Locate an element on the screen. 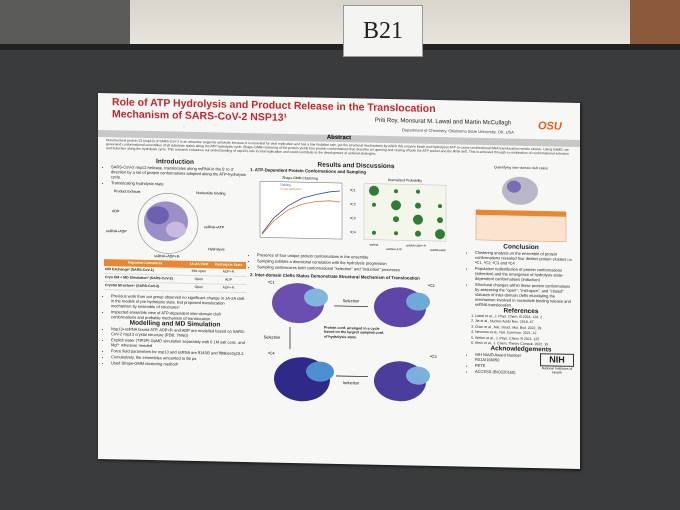 The image size is (680, 510). table-cell: ADP+Pᵢ is located at coordinates (228, 288).